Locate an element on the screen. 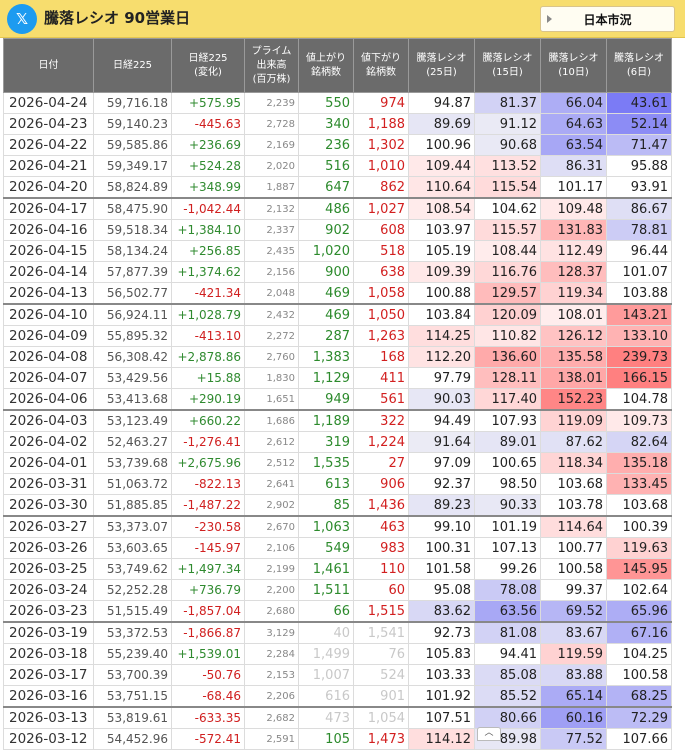 Image resolution: width=685 pixels, height=750 pixels. table-cell: 59,140.23 is located at coordinates (132, 124).